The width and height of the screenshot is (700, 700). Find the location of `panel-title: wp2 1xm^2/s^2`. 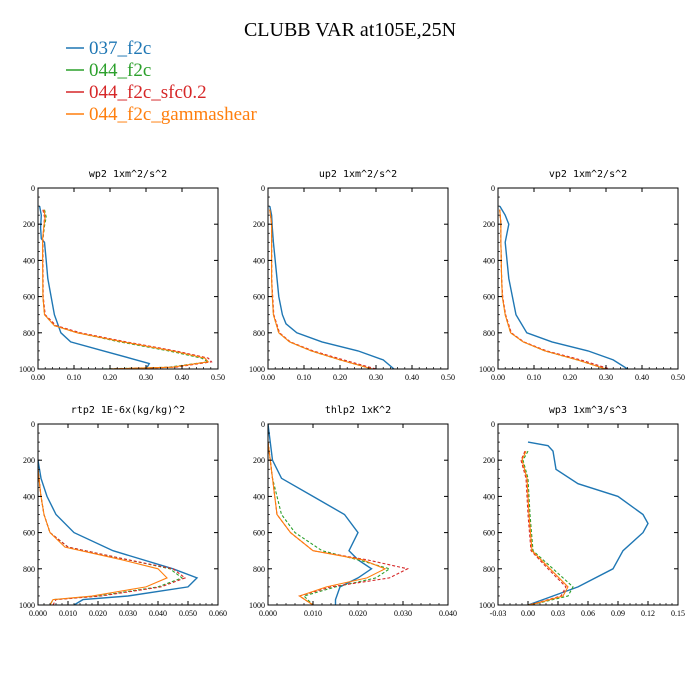

panel-title: wp2 1xm^2/s^2 is located at coordinates (128, 174).